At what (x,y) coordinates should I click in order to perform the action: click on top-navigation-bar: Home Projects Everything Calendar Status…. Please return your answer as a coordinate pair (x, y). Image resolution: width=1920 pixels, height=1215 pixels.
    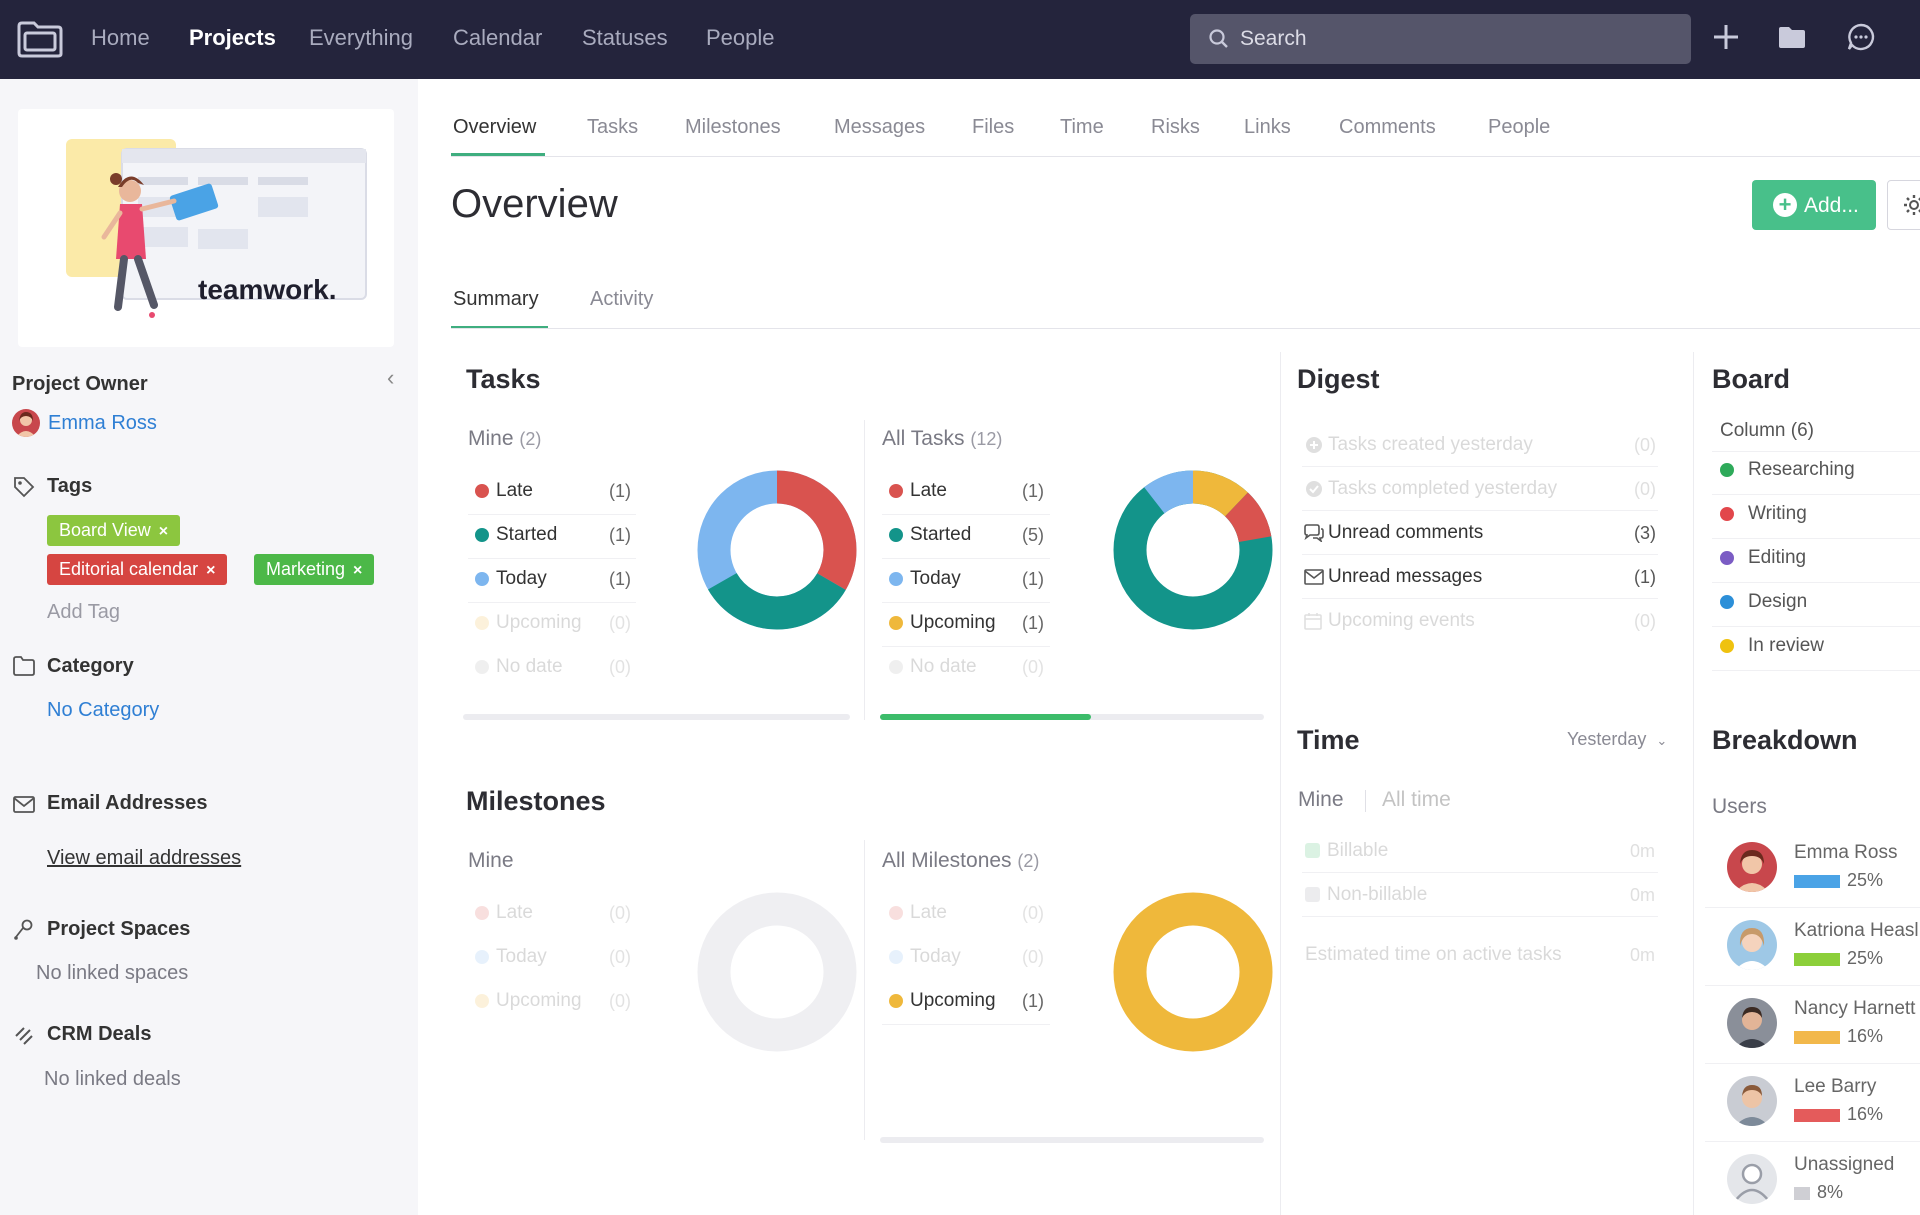
    Looking at the image, I should click on (960, 39).